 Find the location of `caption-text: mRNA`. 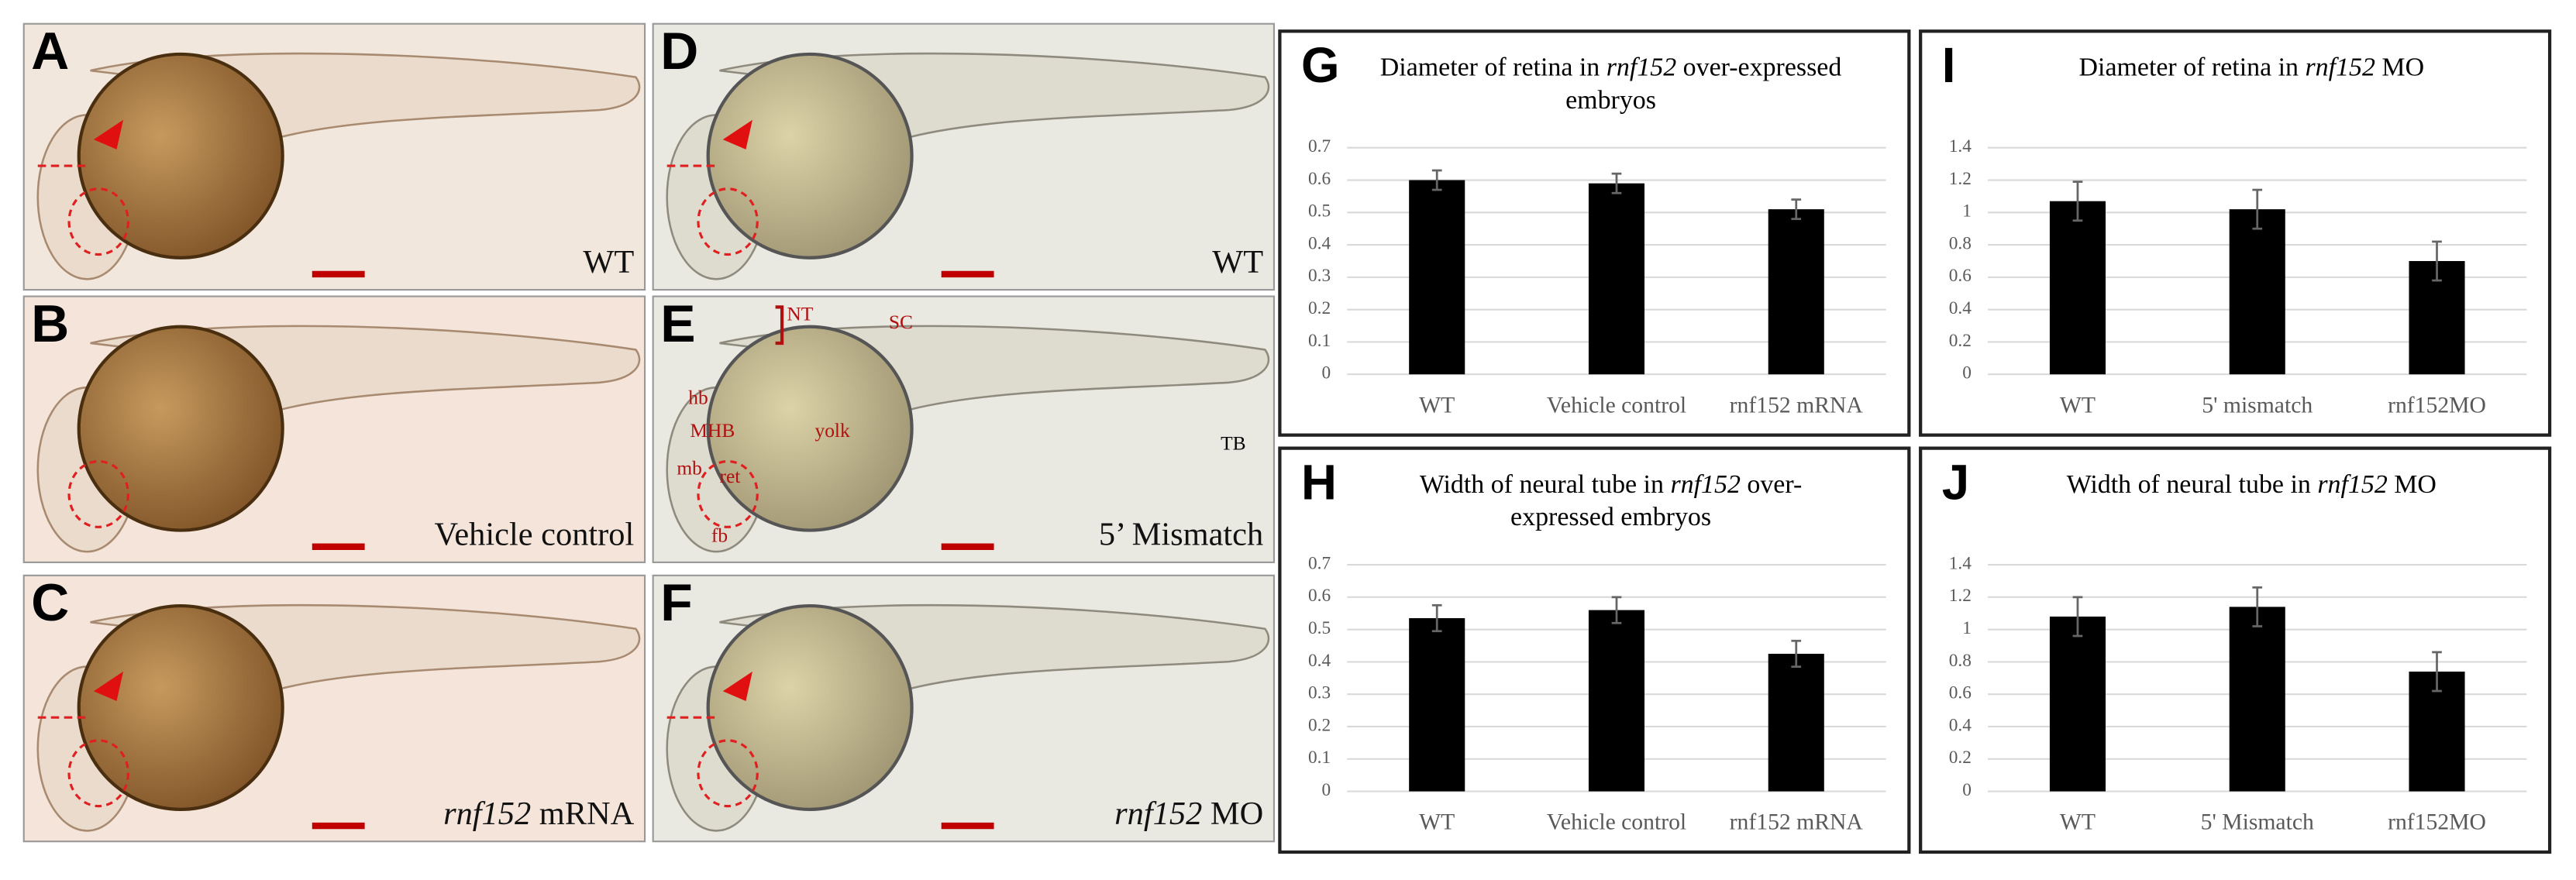

caption-text: mRNA is located at coordinates (583, 814).